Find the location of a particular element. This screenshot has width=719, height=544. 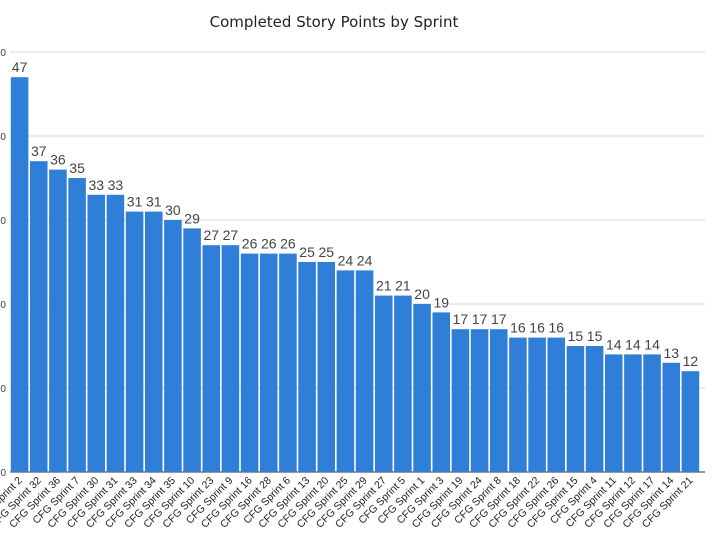

data-label: 19 is located at coordinates (441, 302).